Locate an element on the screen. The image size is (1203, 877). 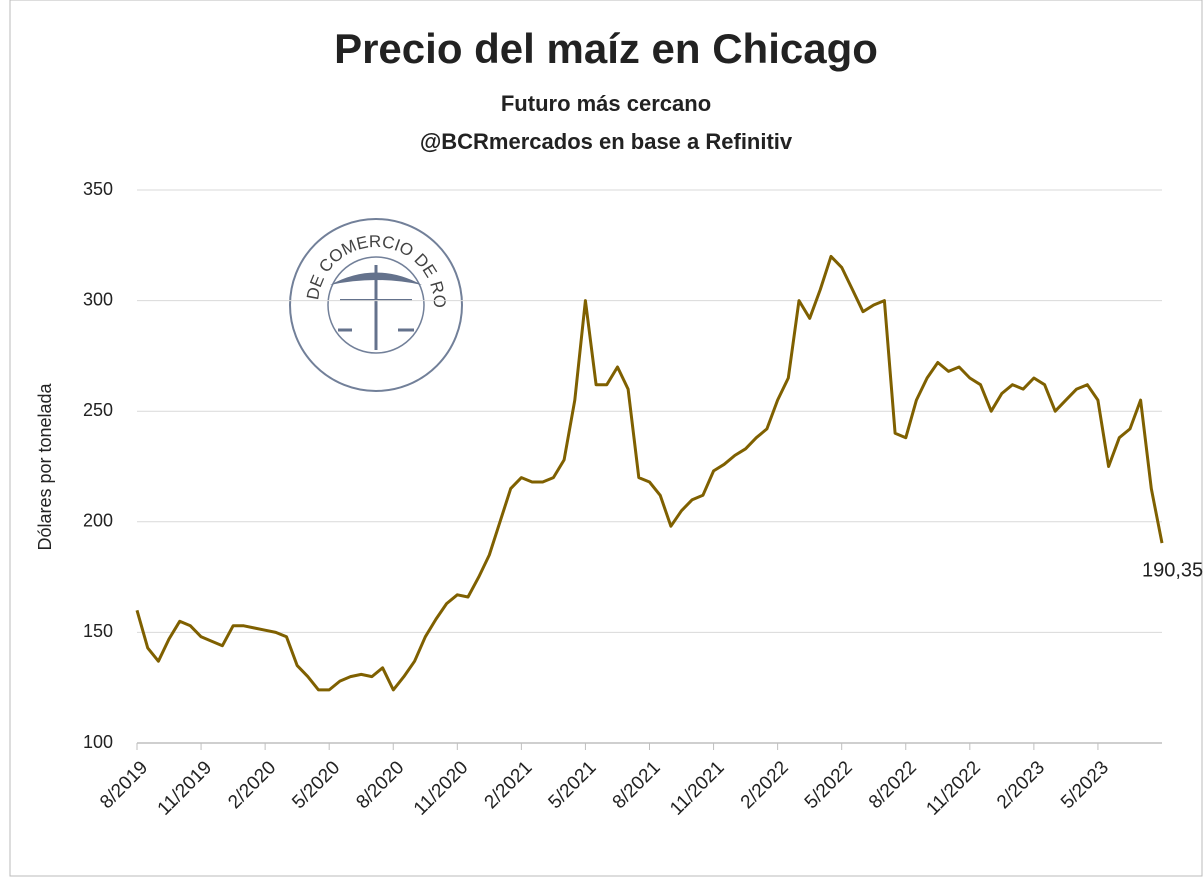
chart-subtitle: @BCRmercados en base a Refinitiv is located at coordinates (606, 141).